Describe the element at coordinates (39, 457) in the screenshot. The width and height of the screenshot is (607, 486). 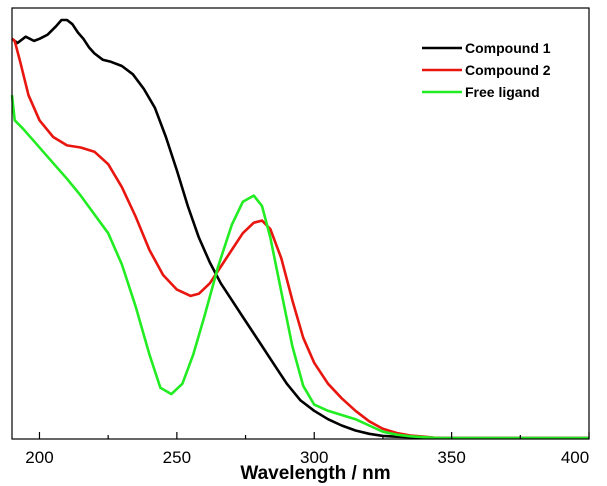
I see `x-tick-label: 200` at that location.